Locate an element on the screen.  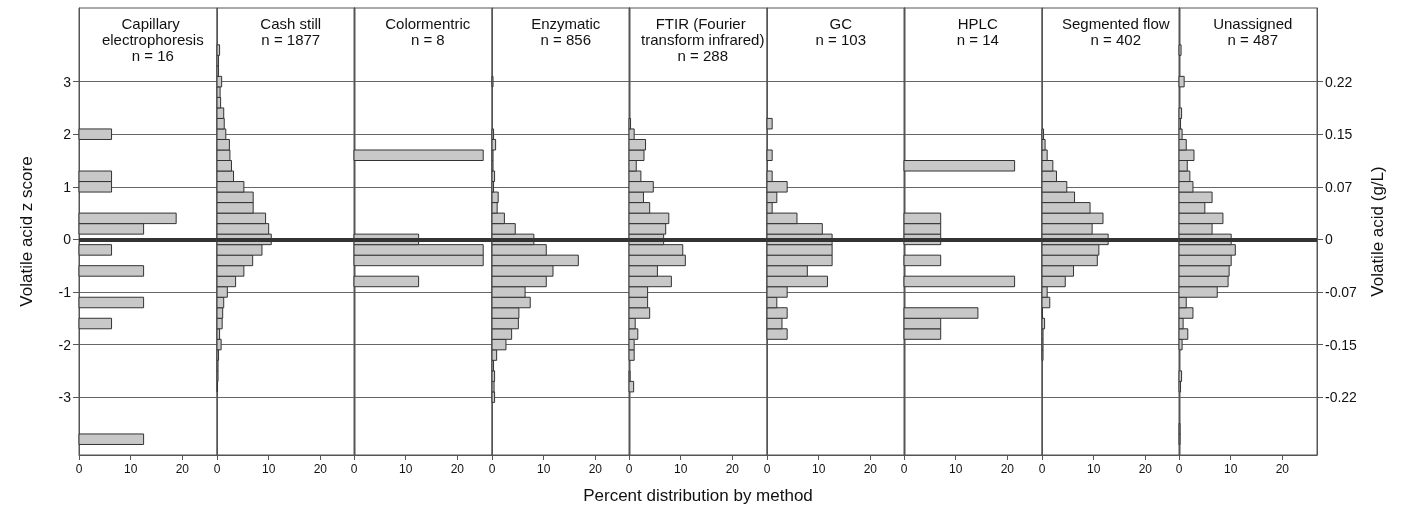
chart-title: Unassigned is located at coordinates (1253, 23).